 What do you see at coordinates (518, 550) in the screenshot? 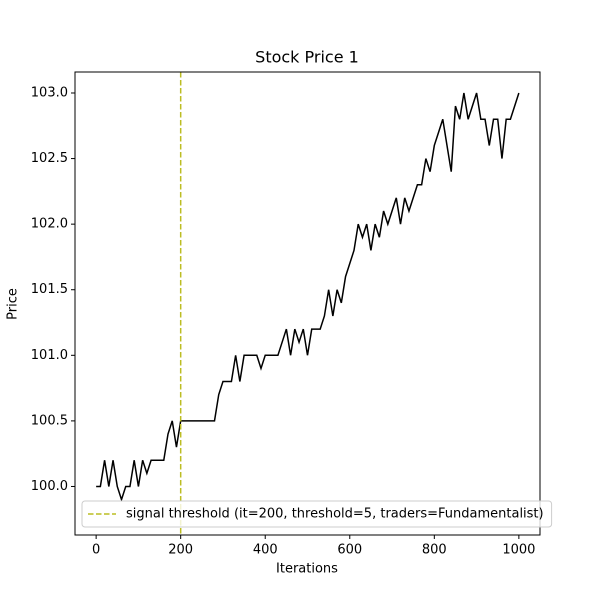
I see `x-tick-label: 1000` at bounding box center [518, 550].